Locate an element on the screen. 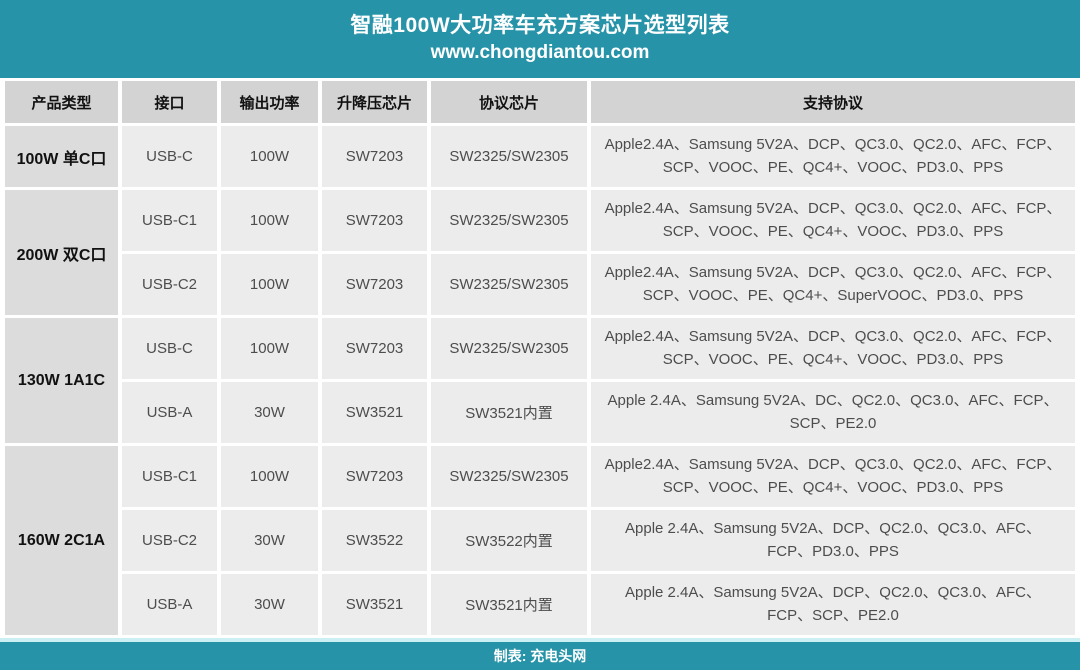  product-type-cell: 100W 单C口 is located at coordinates (61, 156).